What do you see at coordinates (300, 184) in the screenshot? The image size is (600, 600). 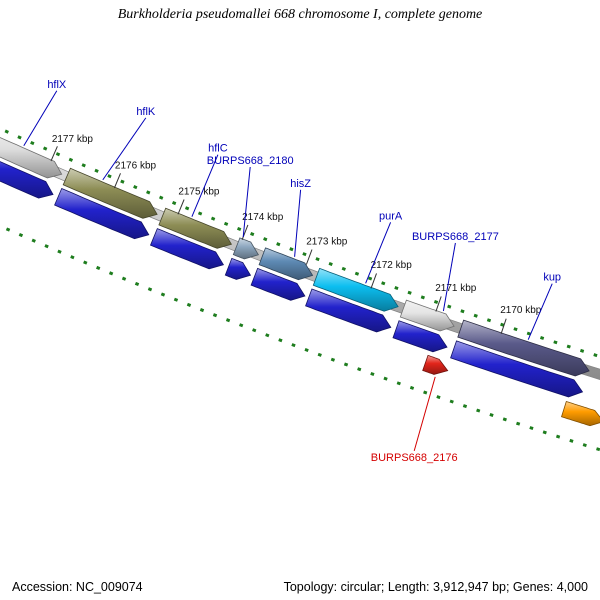 I see `feature-label-hisZ: hisZ` at bounding box center [300, 184].